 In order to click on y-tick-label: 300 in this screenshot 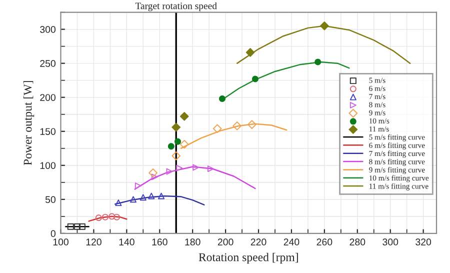, I will do `click(48, 29)`.